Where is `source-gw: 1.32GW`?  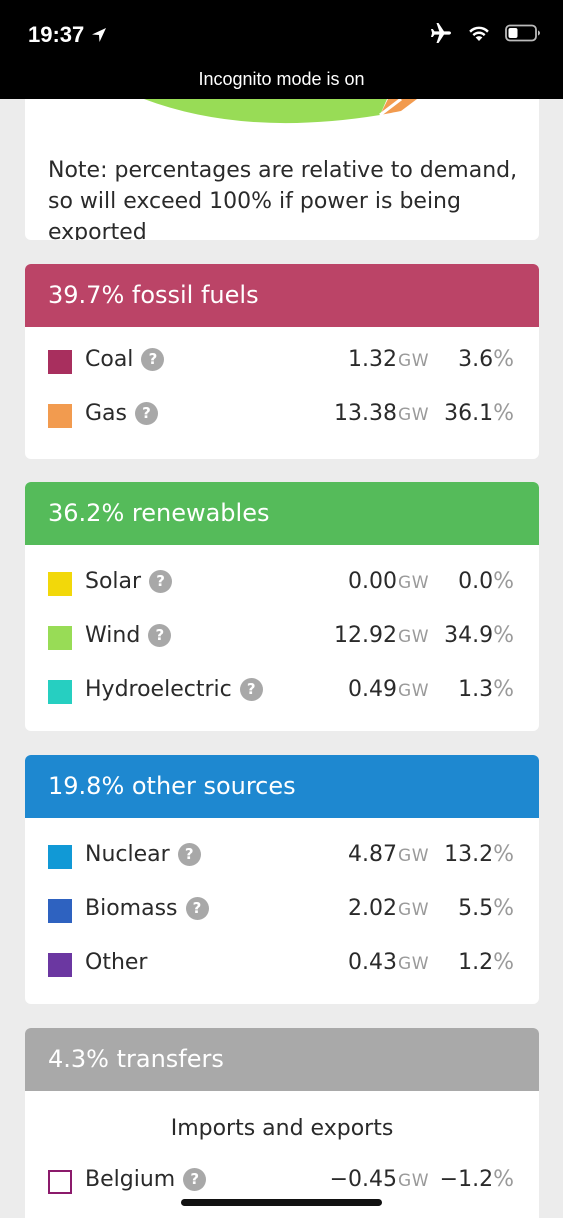 source-gw: 1.32GW is located at coordinates (388, 359).